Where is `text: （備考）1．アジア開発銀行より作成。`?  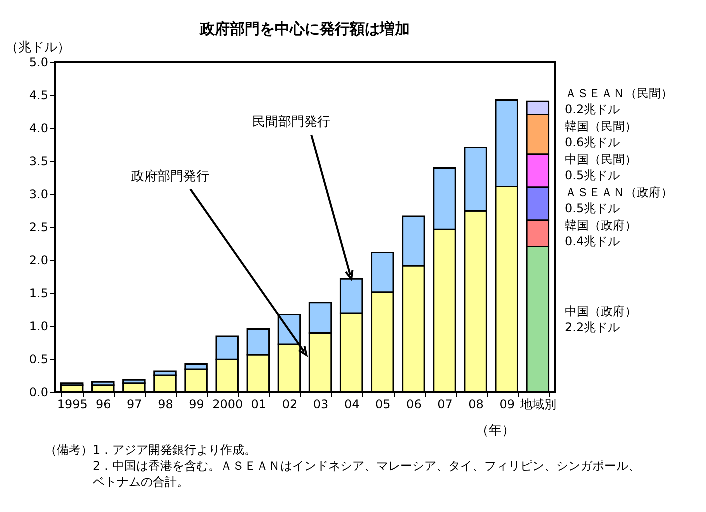
text: （備考）1．アジア開発銀行より作成。 is located at coordinates (151, 450).